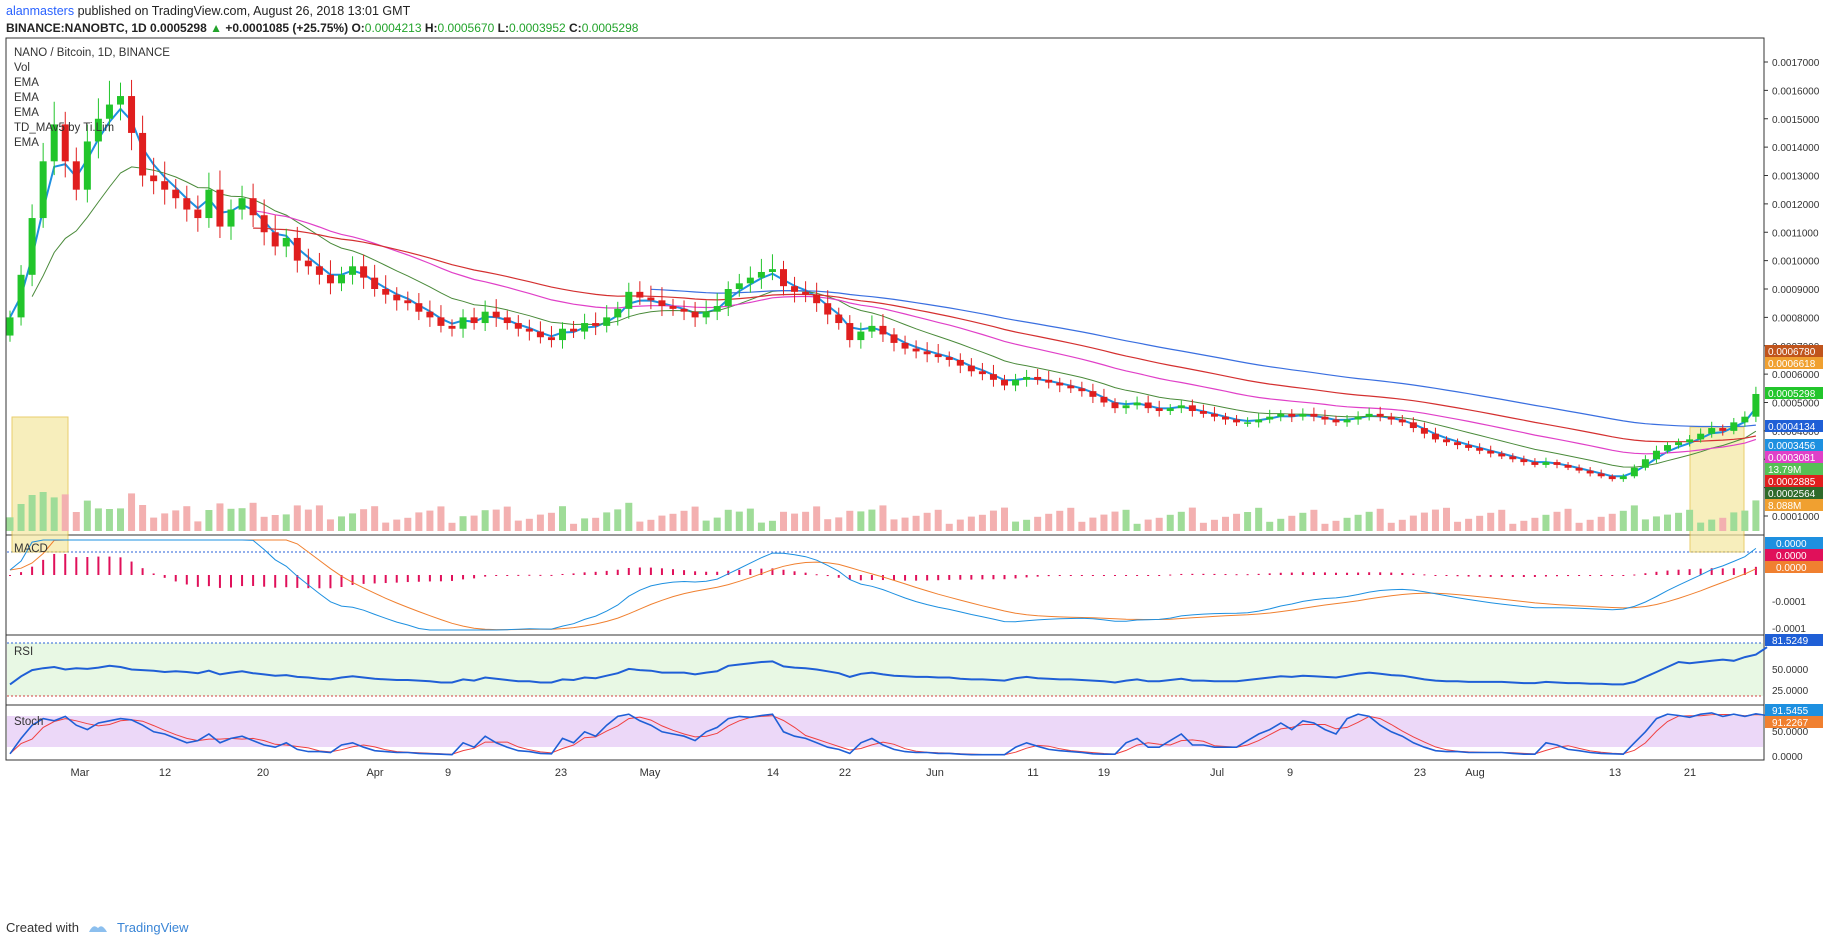 This screenshot has width=1828, height=945. What do you see at coordinates (1794, 722) in the screenshot?
I see `stoch-value-bg` at bounding box center [1794, 722].